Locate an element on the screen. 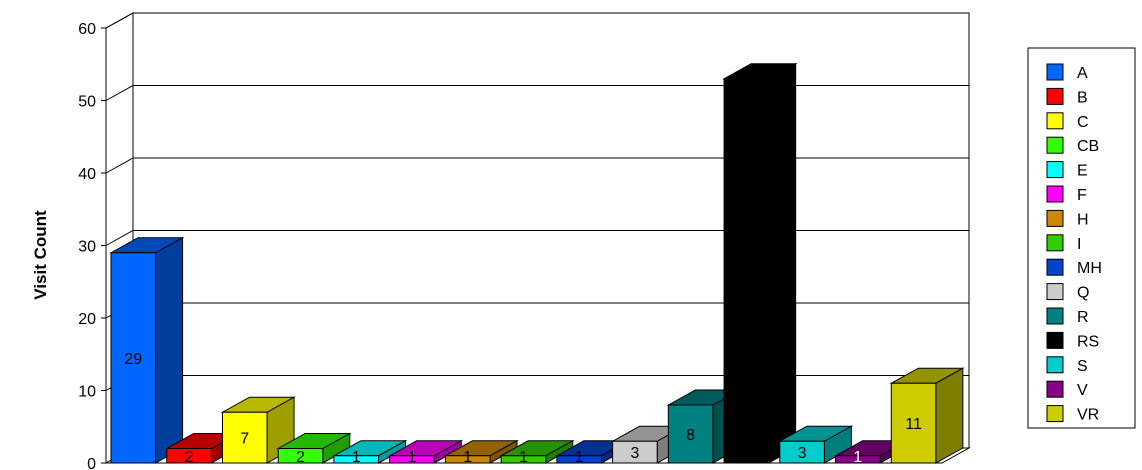  legend-label: RS is located at coordinates (1088, 341).